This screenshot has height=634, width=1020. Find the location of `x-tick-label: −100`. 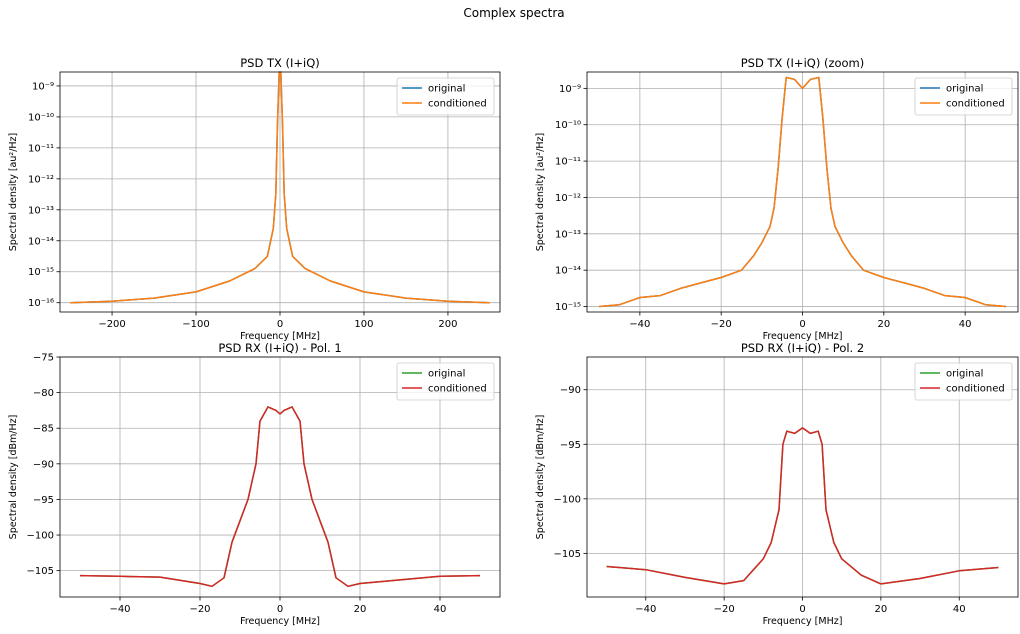

x-tick-label: −100 is located at coordinates (195, 324).